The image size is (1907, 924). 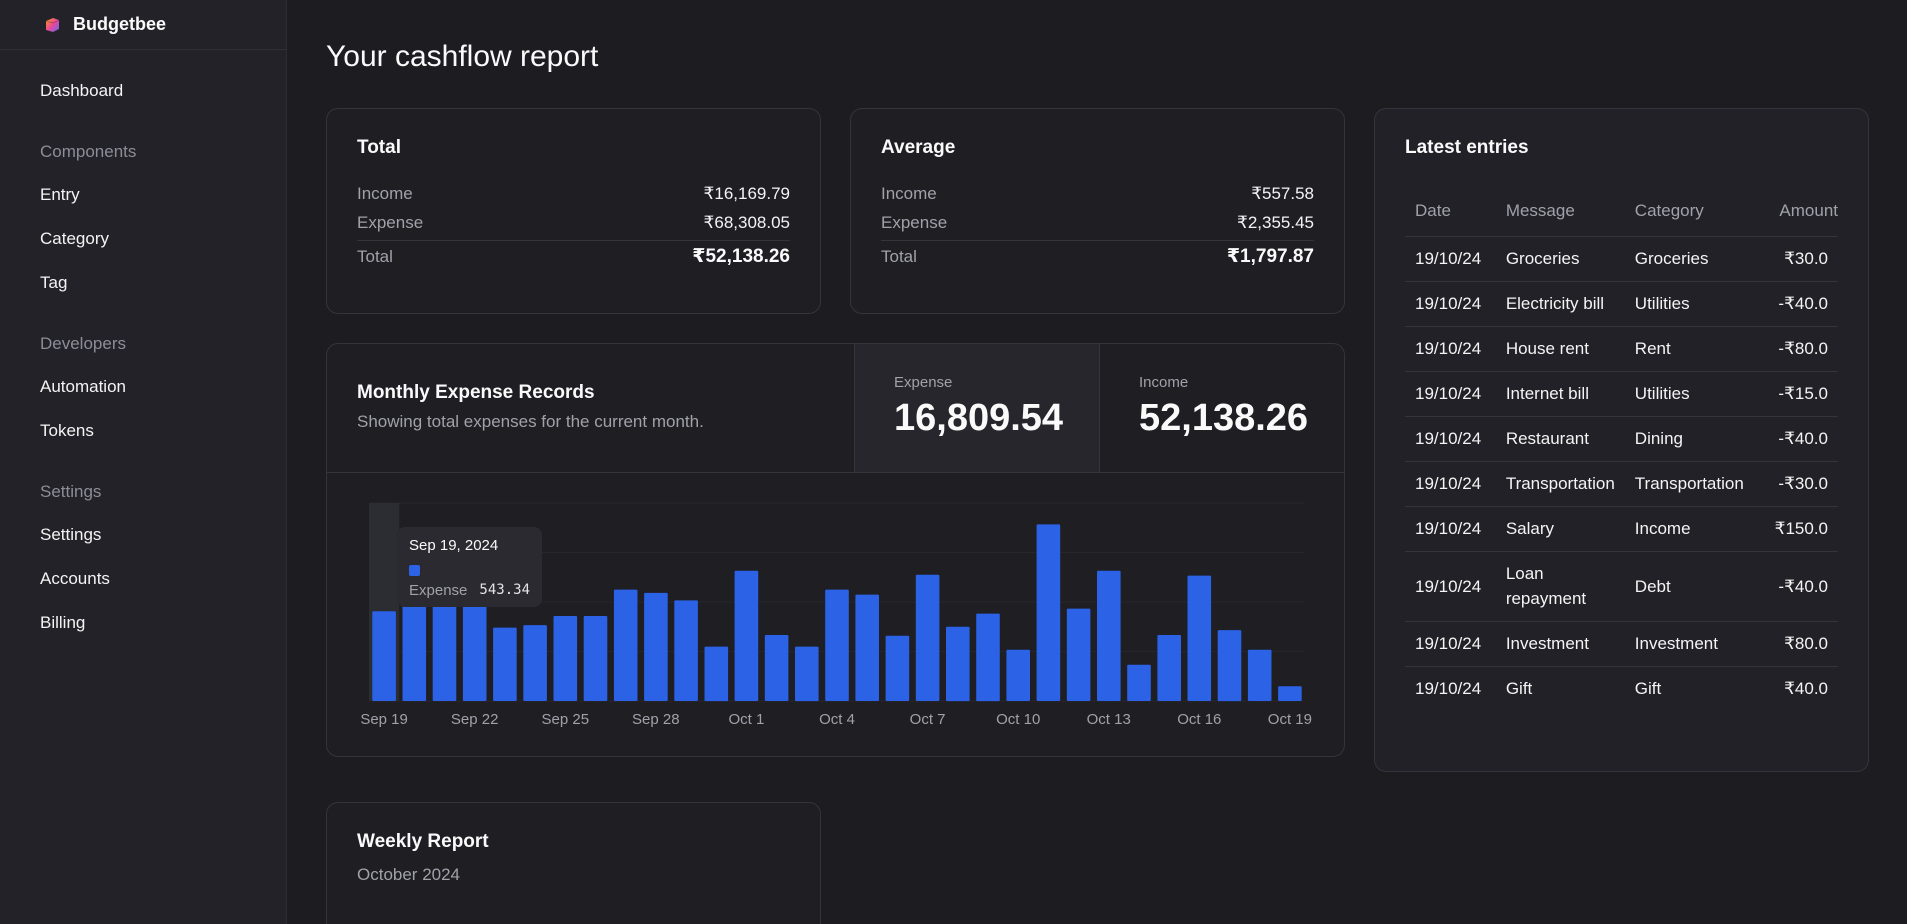 I want to click on average-expense-label: Expense, so click(x=914, y=222).